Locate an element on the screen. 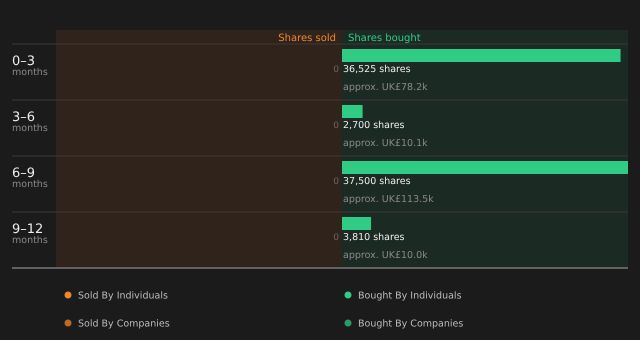 This screenshot has height=340, width=640. legend-label: Sold By Individuals is located at coordinates (123, 296).